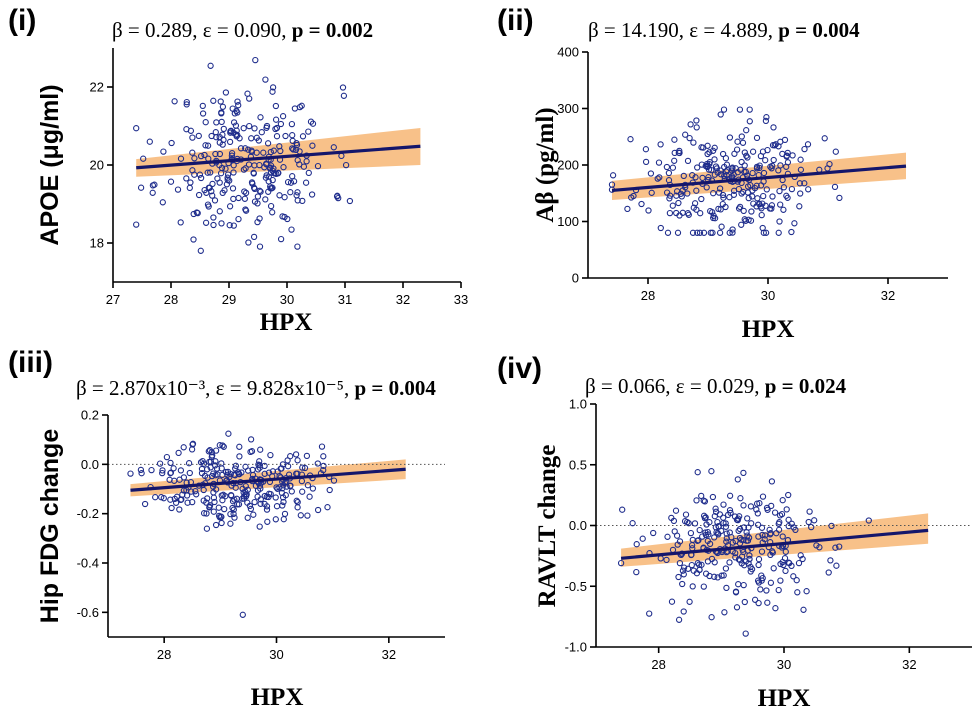  What do you see at coordinates (88, 563) in the screenshot?
I see `y-tick-label: -0.4` at bounding box center [88, 563].